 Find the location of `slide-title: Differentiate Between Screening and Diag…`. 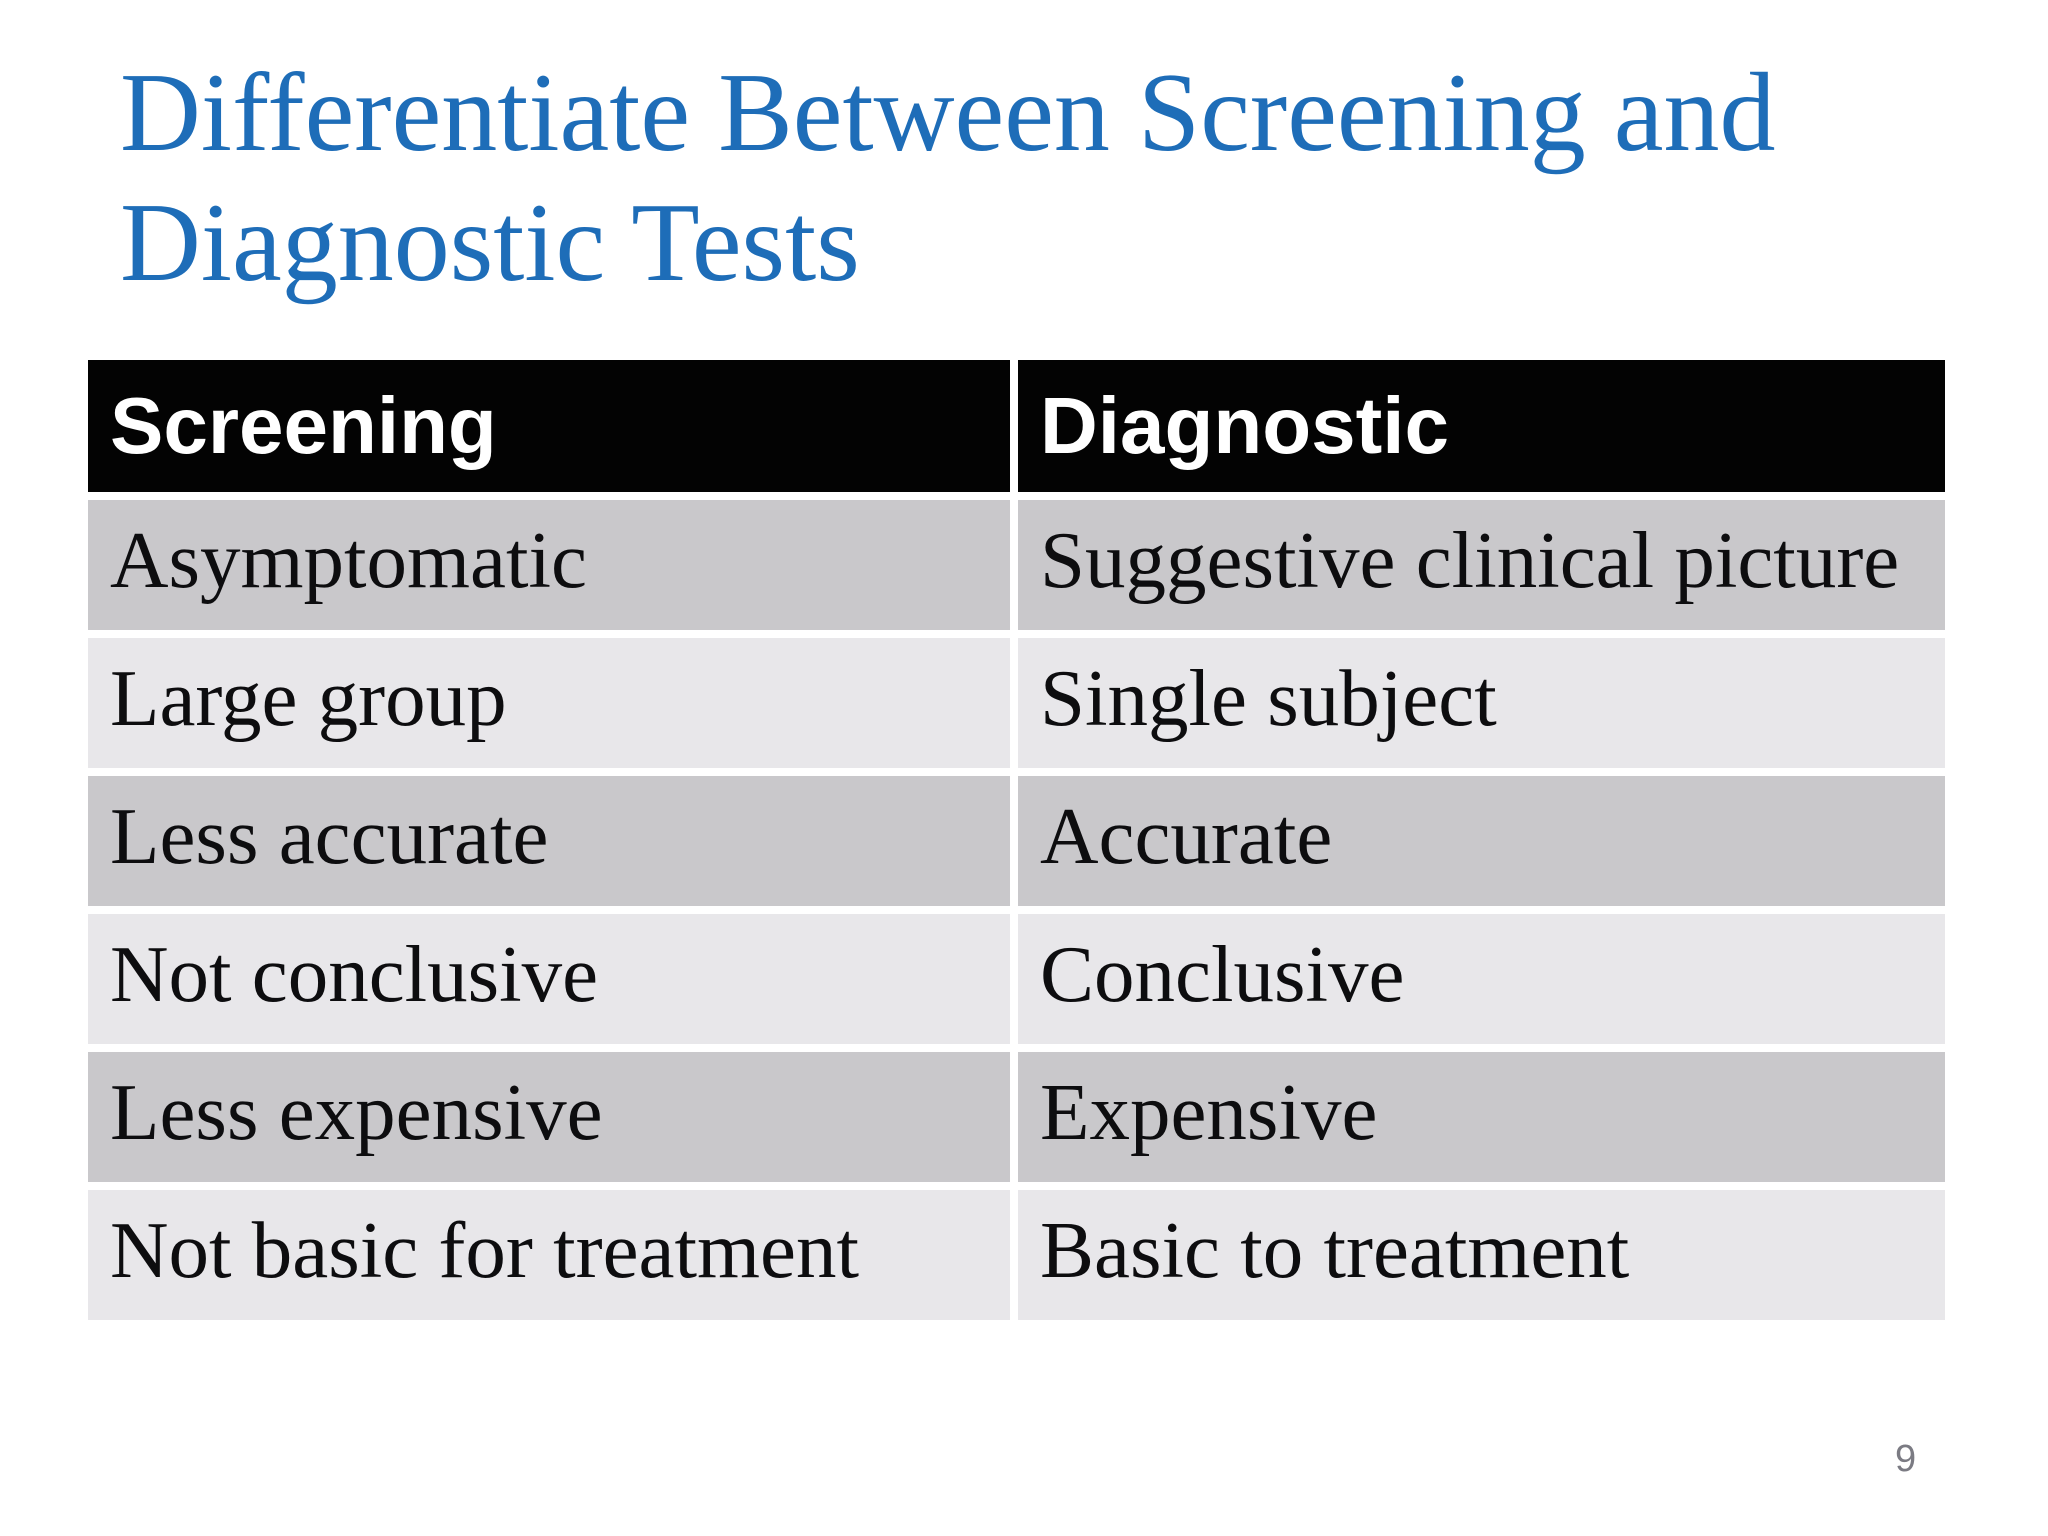

slide-title: Differentiate Between Screening and Diag… is located at coordinates (948, 178).